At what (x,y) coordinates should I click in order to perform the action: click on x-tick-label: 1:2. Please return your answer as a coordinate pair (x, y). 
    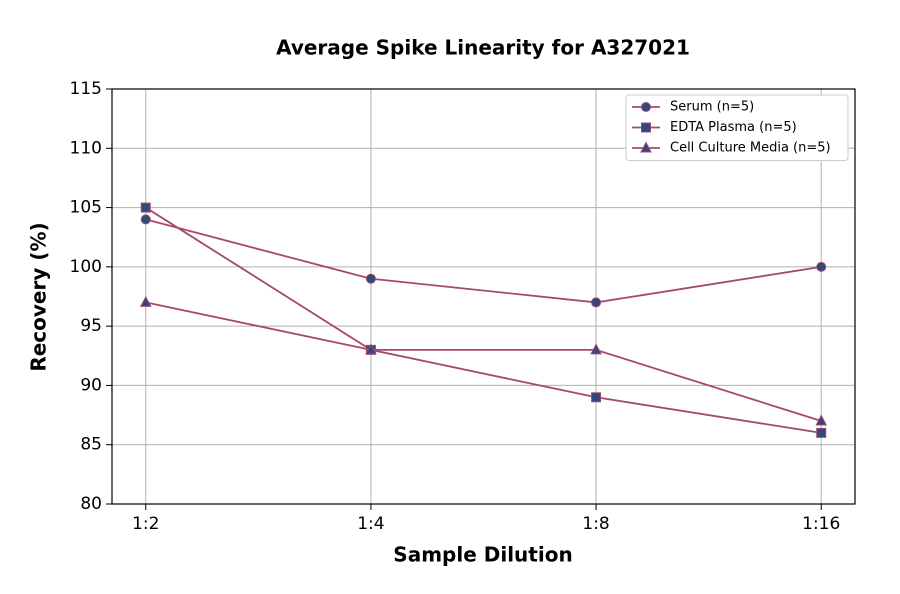
    Looking at the image, I should click on (145, 524).